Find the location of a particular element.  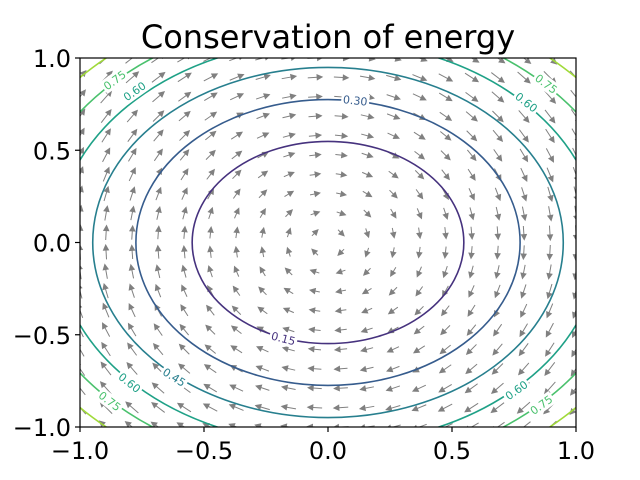

y-tick-label: 0.0 is located at coordinates (52, 244).